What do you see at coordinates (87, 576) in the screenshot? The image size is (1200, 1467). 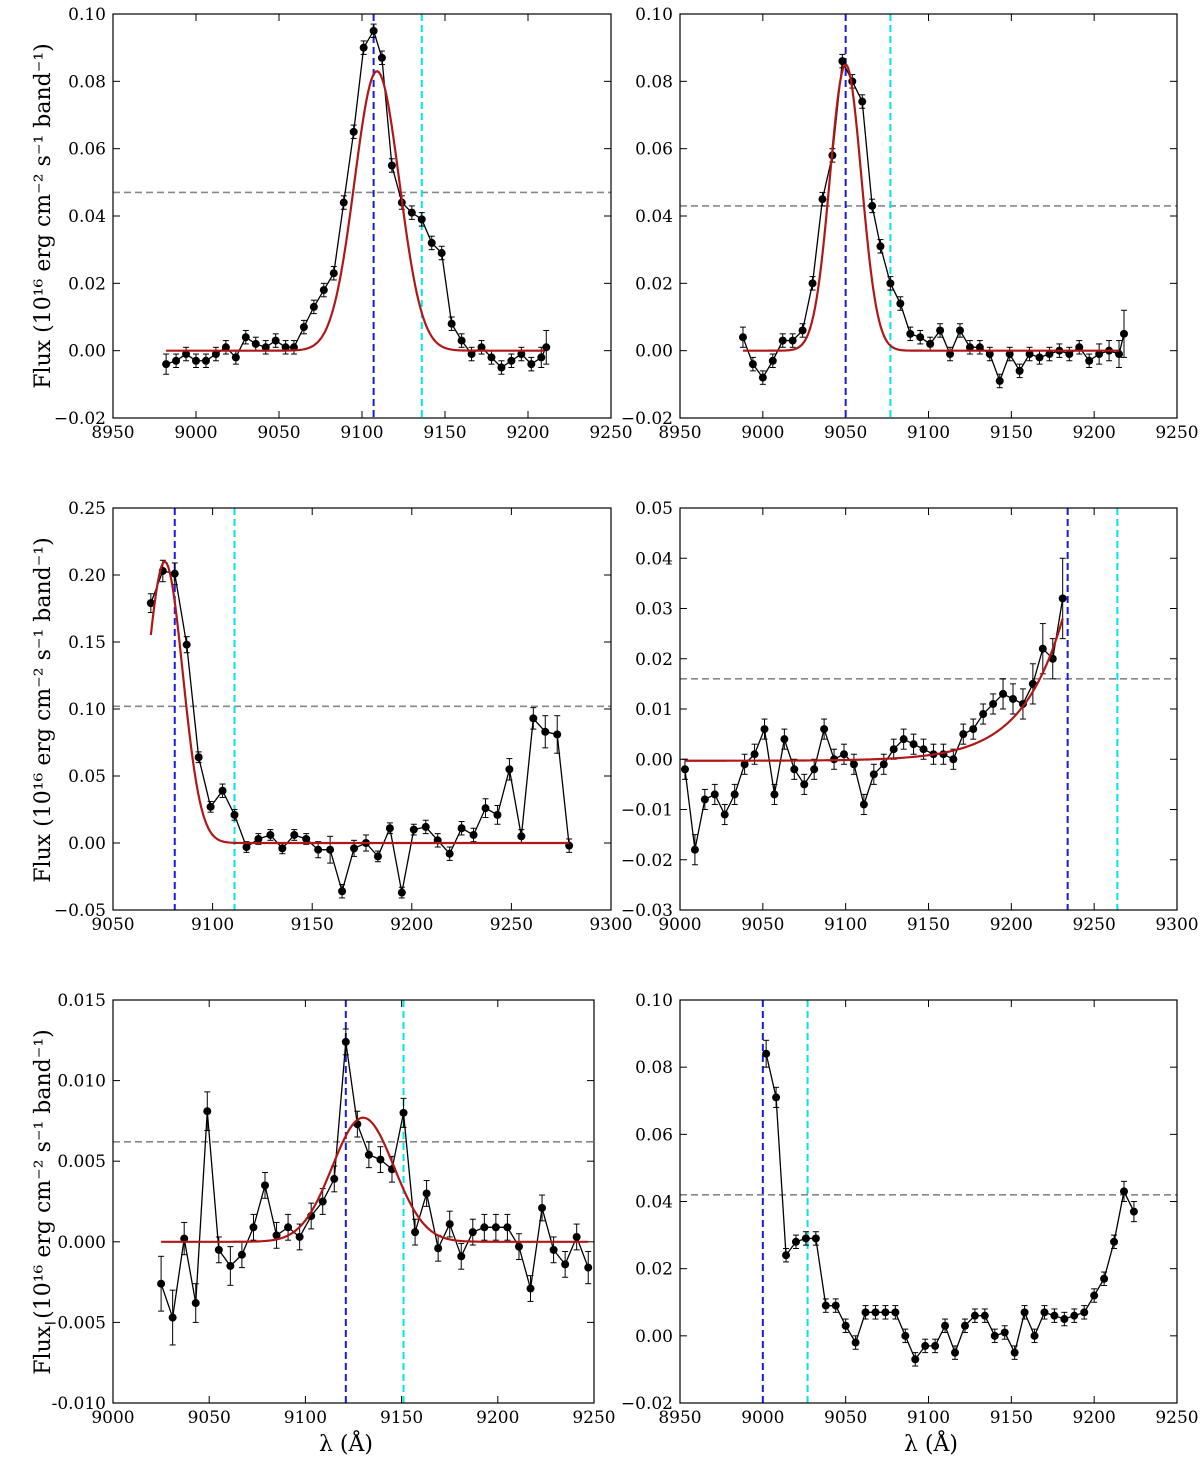 I see `y-tick-label: 0.20` at bounding box center [87, 576].